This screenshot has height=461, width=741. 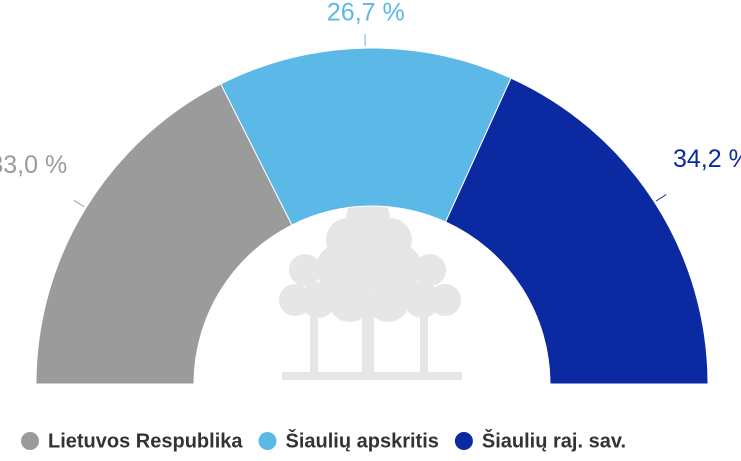 What do you see at coordinates (370, 288) in the screenshot?
I see `tree-icon` at bounding box center [370, 288].